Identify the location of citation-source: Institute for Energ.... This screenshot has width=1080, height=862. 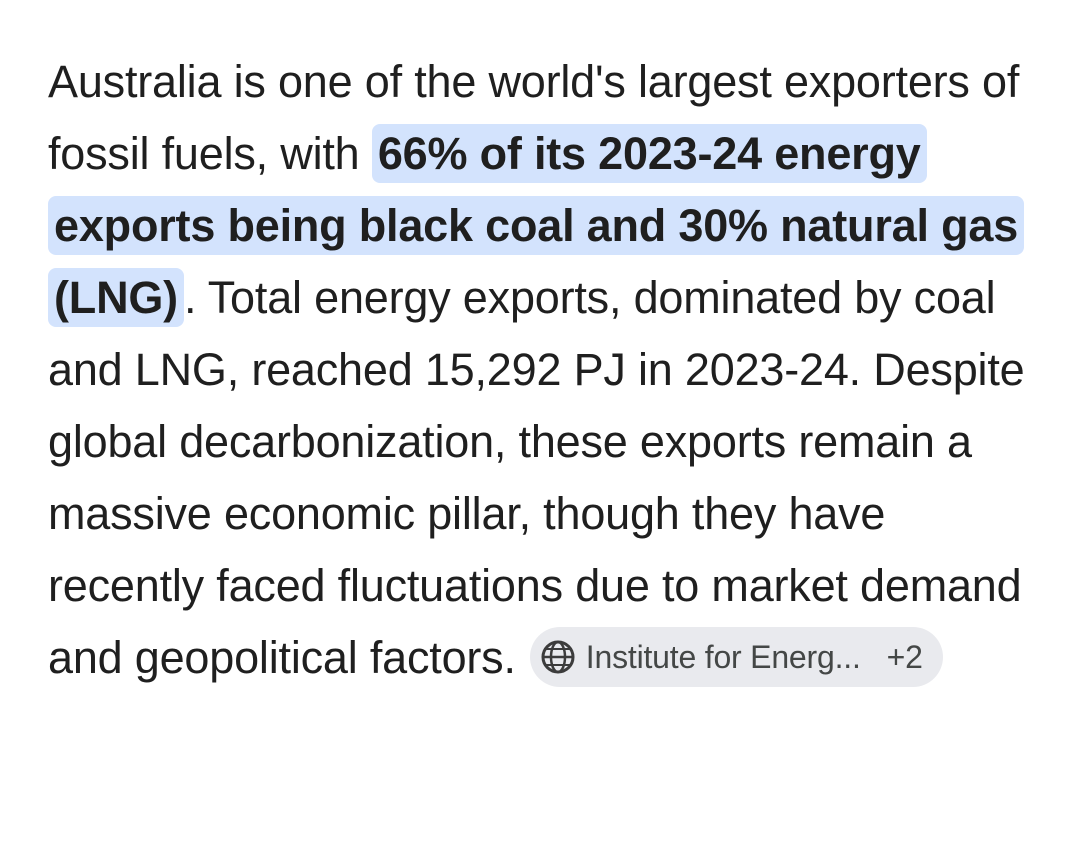
(723, 657).